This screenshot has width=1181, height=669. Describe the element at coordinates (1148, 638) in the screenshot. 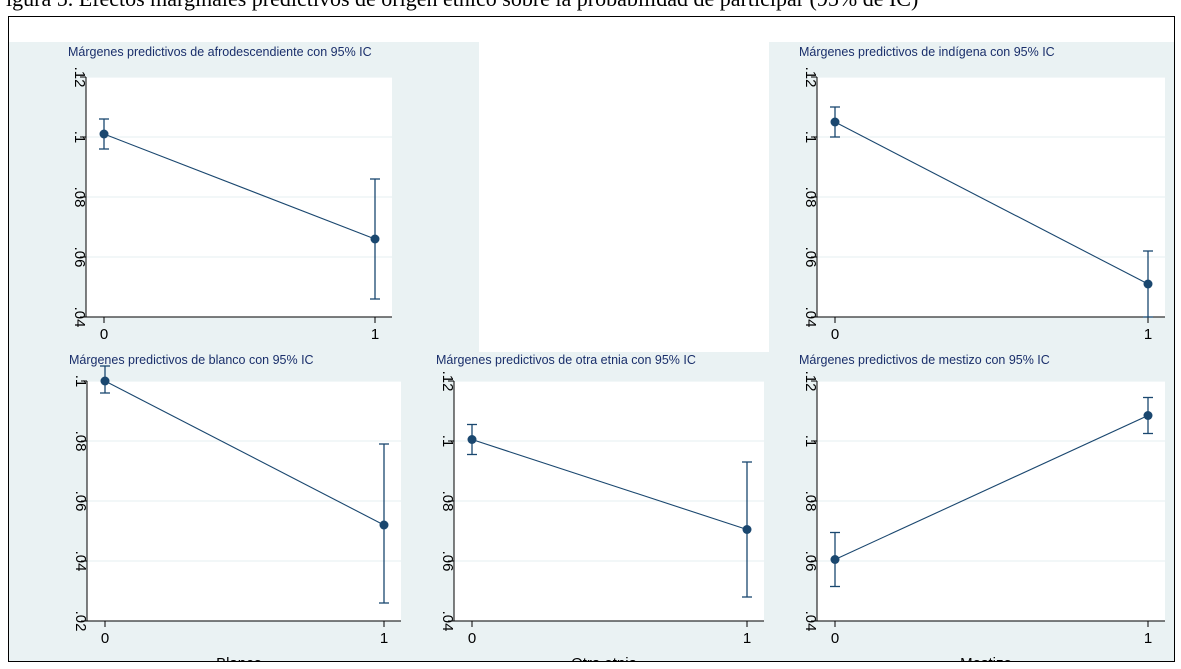

I see `chart-5-xtick-label: 1` at that location.